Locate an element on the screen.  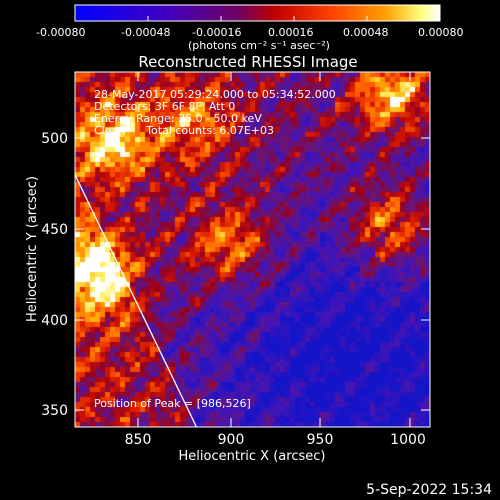
colorbar-tick: -0.00016 is located at coordinates (216, 32).